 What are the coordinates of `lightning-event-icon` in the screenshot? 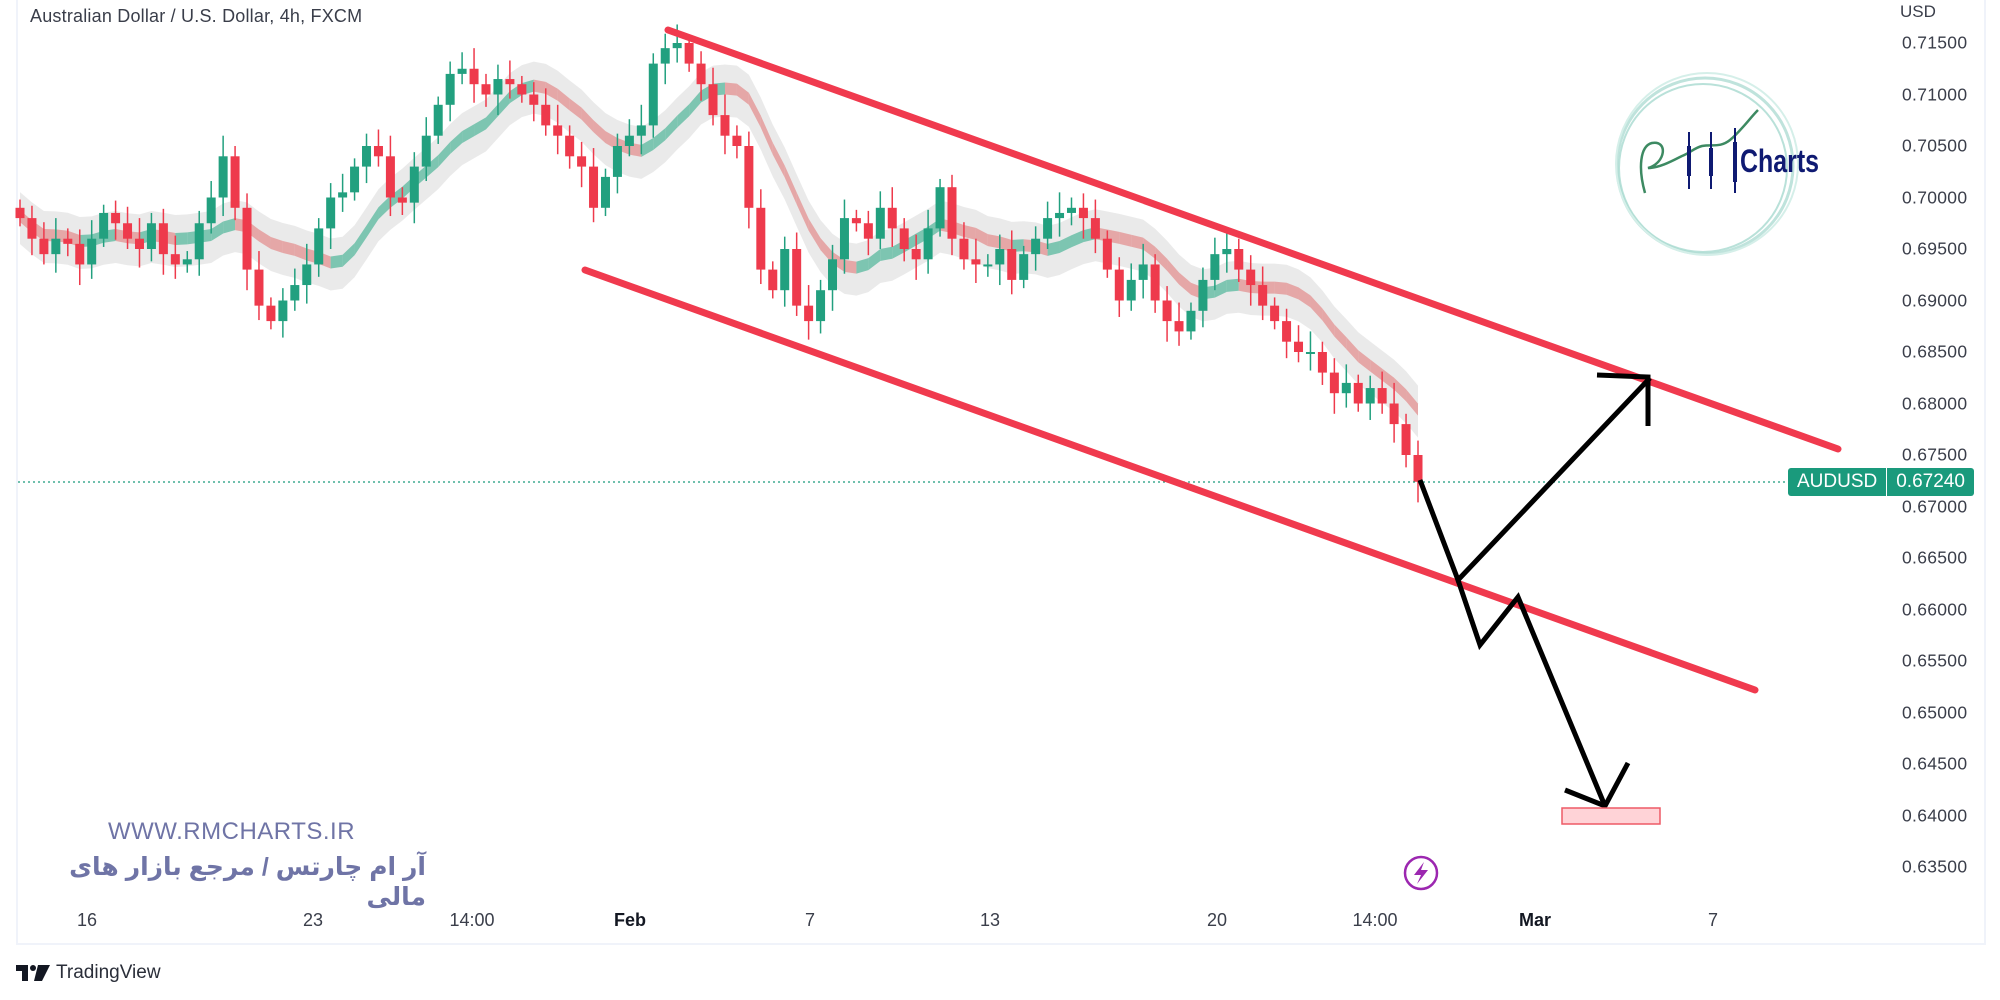 It's located at (1421, 873).